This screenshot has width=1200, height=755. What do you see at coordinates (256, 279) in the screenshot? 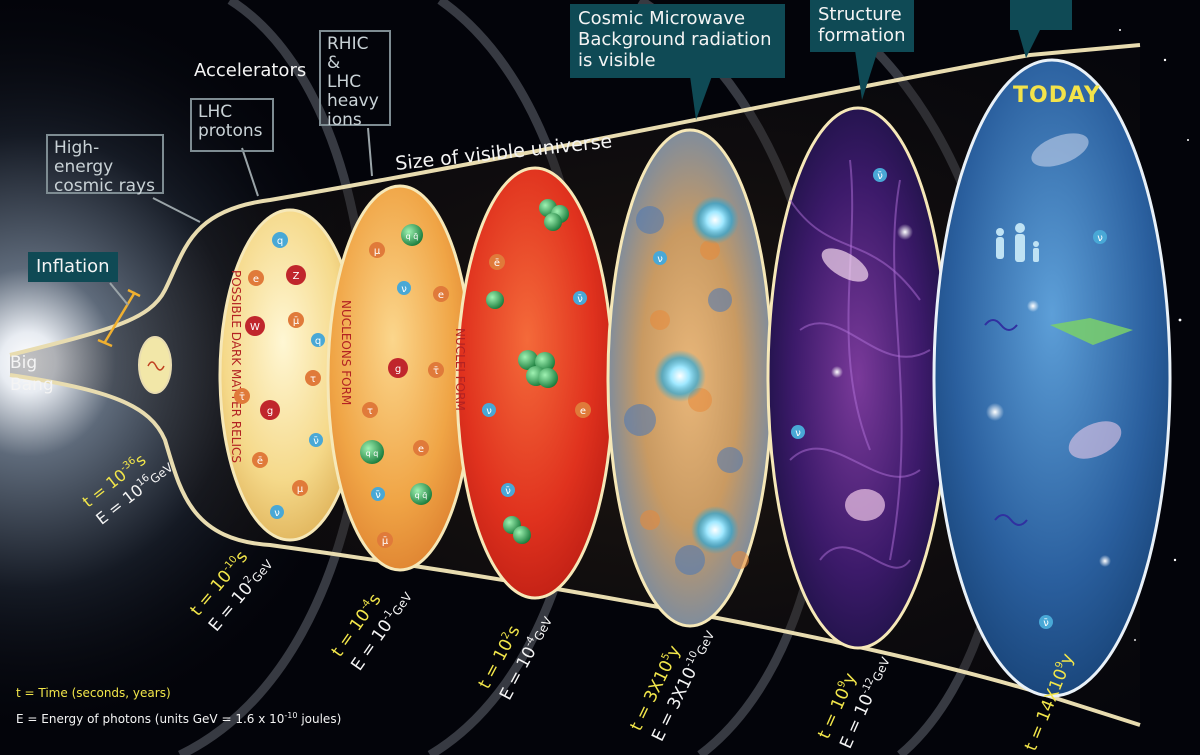
I see `particle-label: e` at bounding box center [256, 279].